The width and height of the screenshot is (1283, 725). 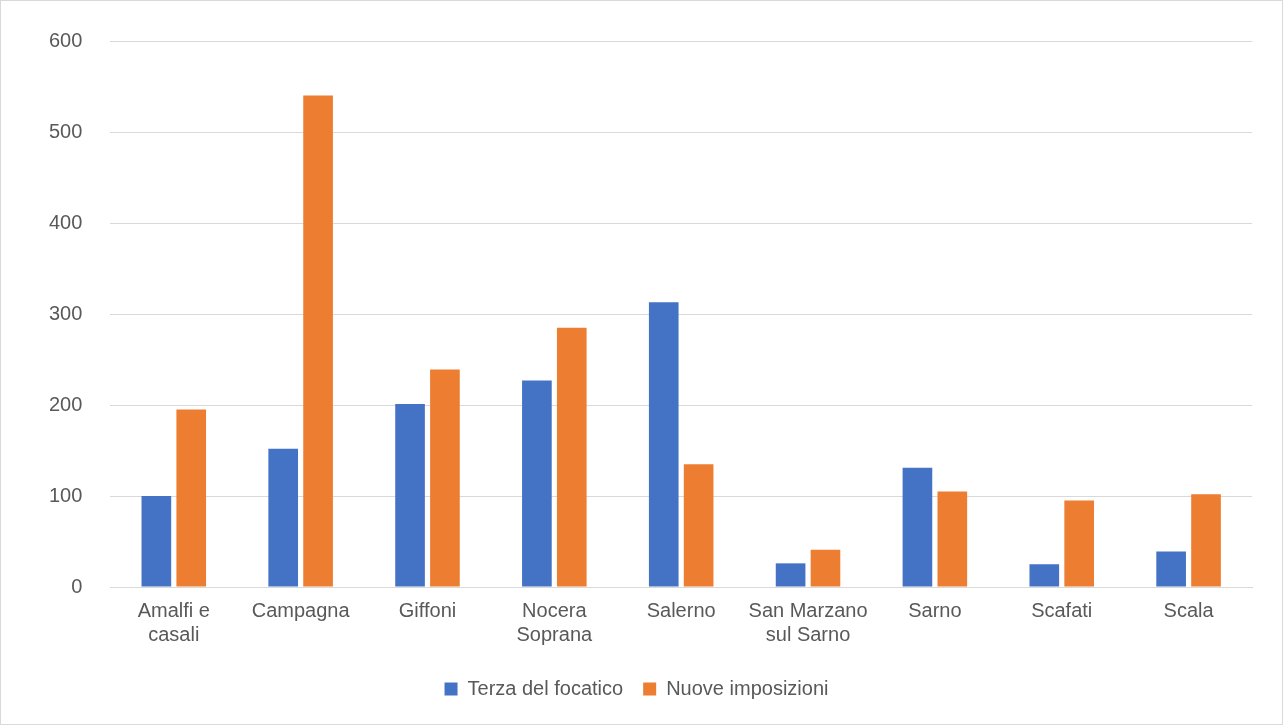 I want to click on x-tick-label: Amalfi e casali, so click(x=173, y=621).